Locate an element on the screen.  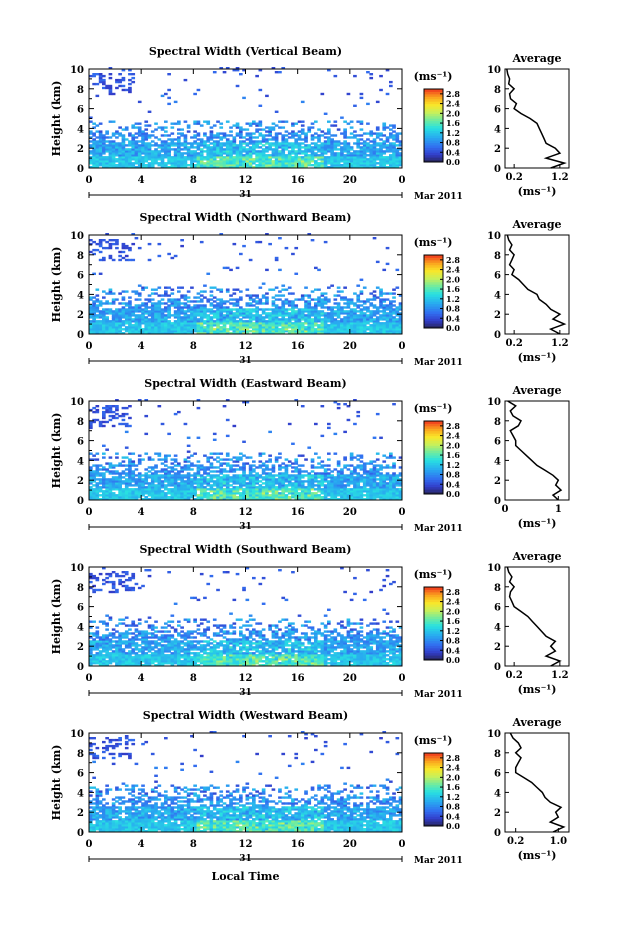
colorbar-tick-label: 1.6 is located at coordinates (453, 289).